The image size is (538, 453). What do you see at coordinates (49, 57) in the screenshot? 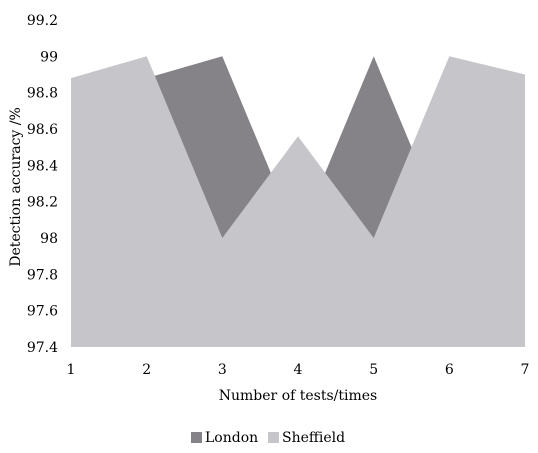
I see `y-tick-label: 99` at bounding box center [49, 57].